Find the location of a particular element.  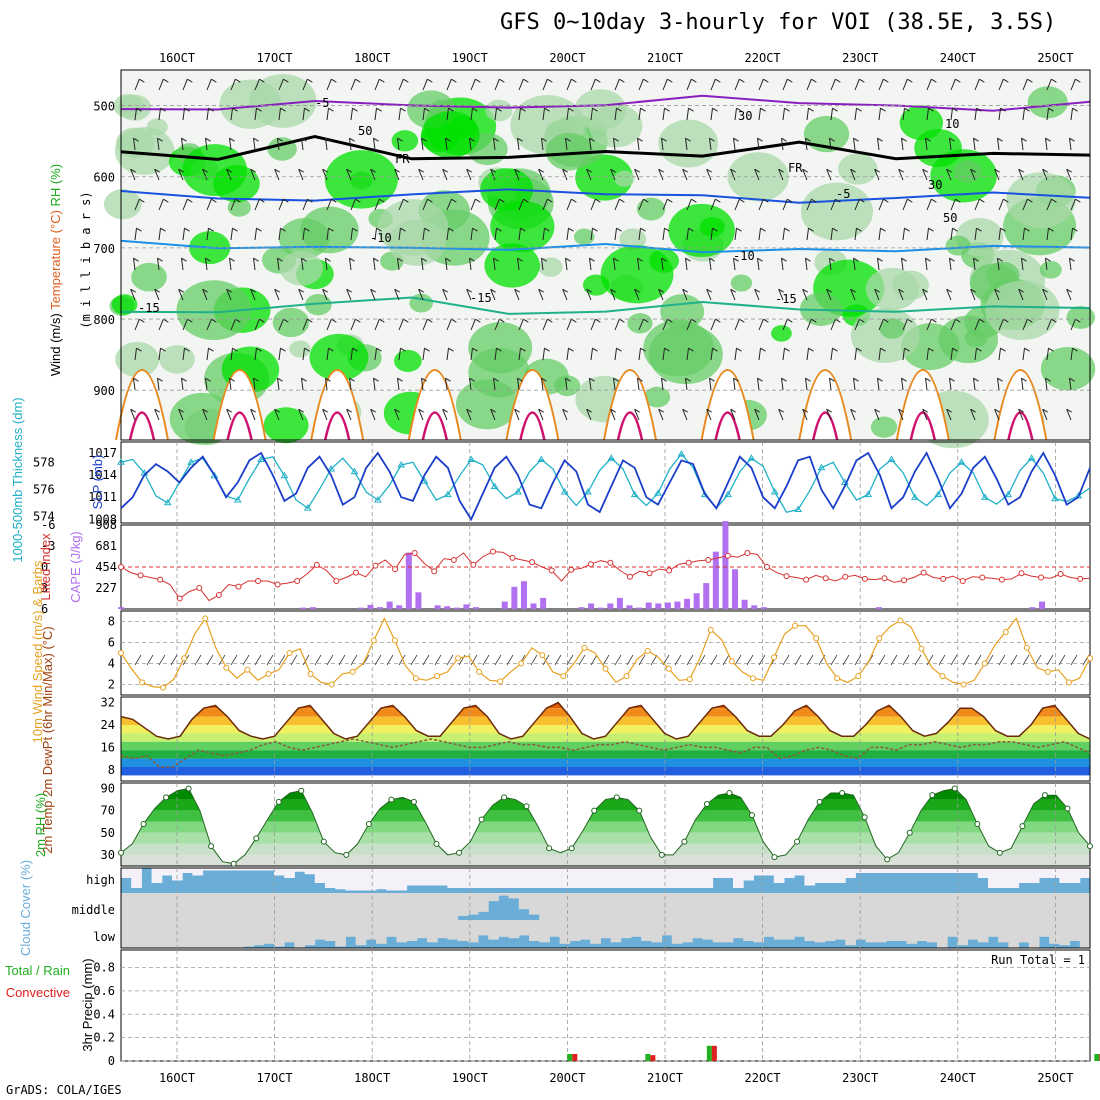

x-tick-label-top: 20OCT is located at coordinates (567, 58).